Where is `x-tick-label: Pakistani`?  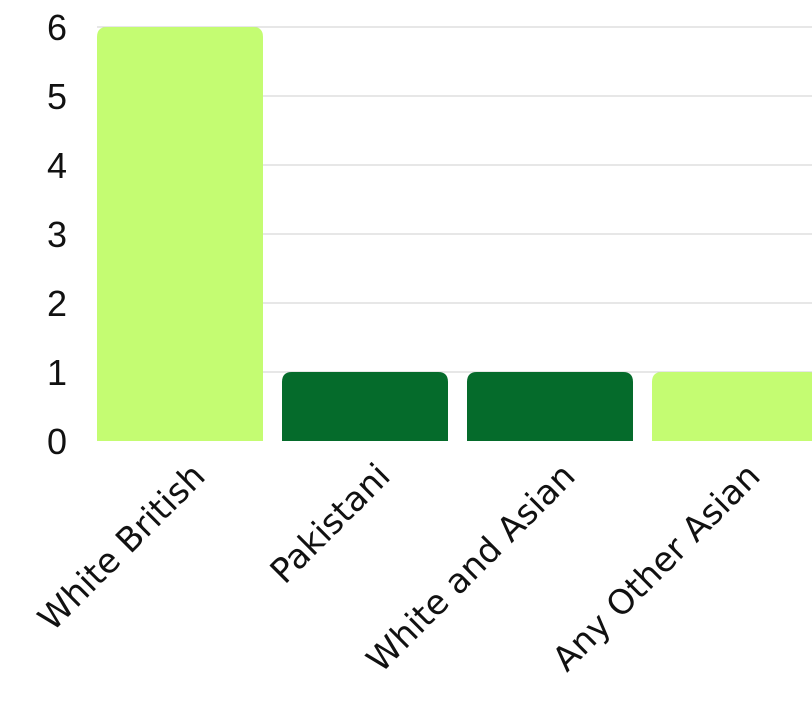
x-tick-label: Pakistani is located at coordinates (331, 524).